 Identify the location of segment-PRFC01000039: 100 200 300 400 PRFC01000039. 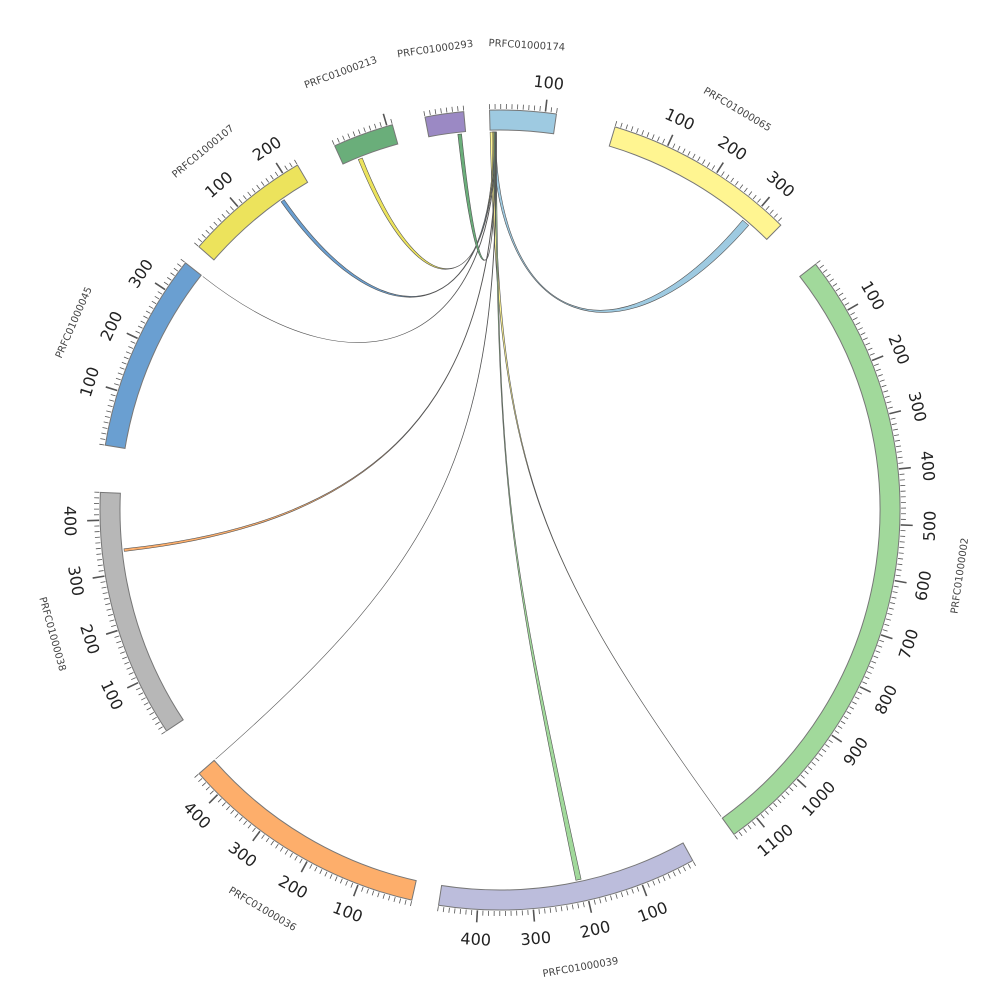
(566, 911).